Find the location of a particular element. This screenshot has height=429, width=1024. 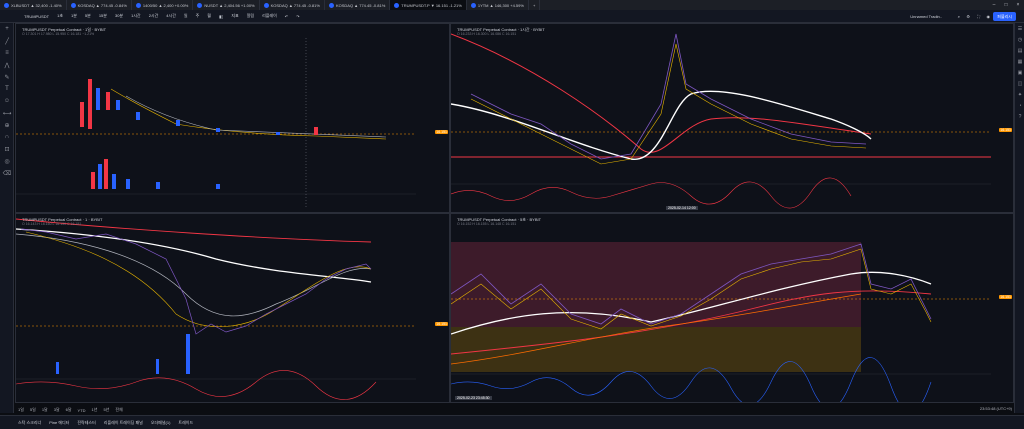

timeframe-1h: 1시간 is located at coordinates (136, 15).